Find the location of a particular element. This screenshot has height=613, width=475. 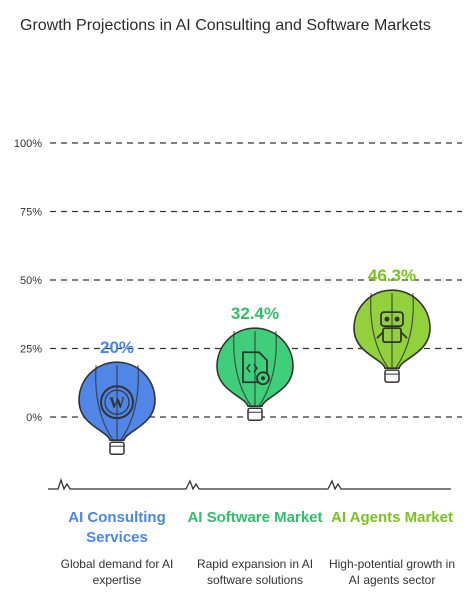

y-tick-label: 75% is located at coordinates (31, 213).